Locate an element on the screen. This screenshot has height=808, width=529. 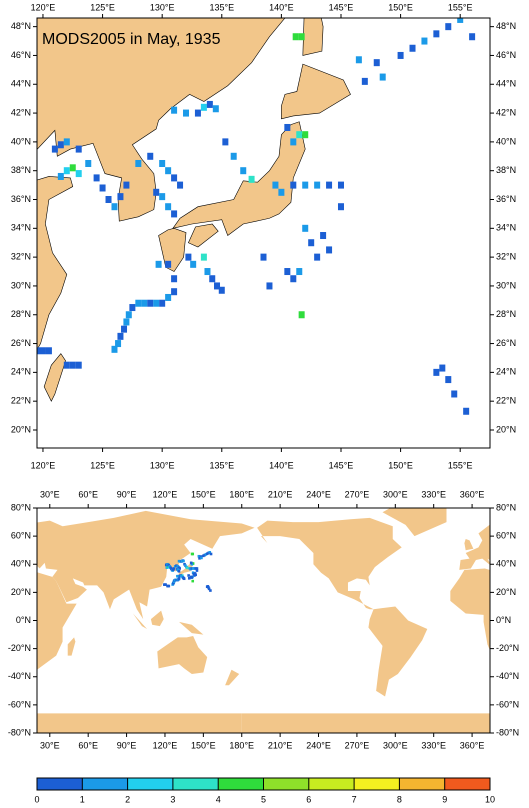
colorbar-label: 9 is located at coordinates (444, 799).